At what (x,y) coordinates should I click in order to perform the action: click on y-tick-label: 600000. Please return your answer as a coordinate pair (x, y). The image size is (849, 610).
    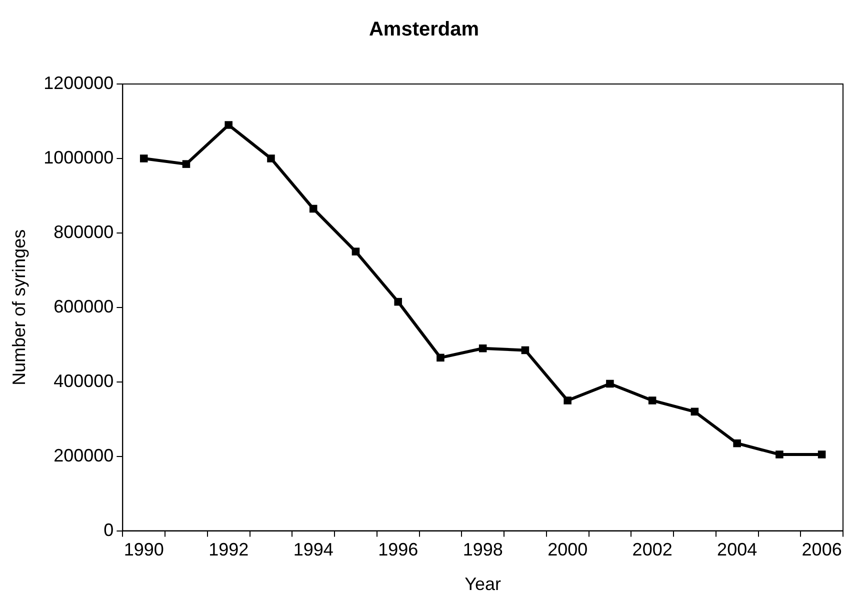
    Looking at the image, I should click on (84, 306).